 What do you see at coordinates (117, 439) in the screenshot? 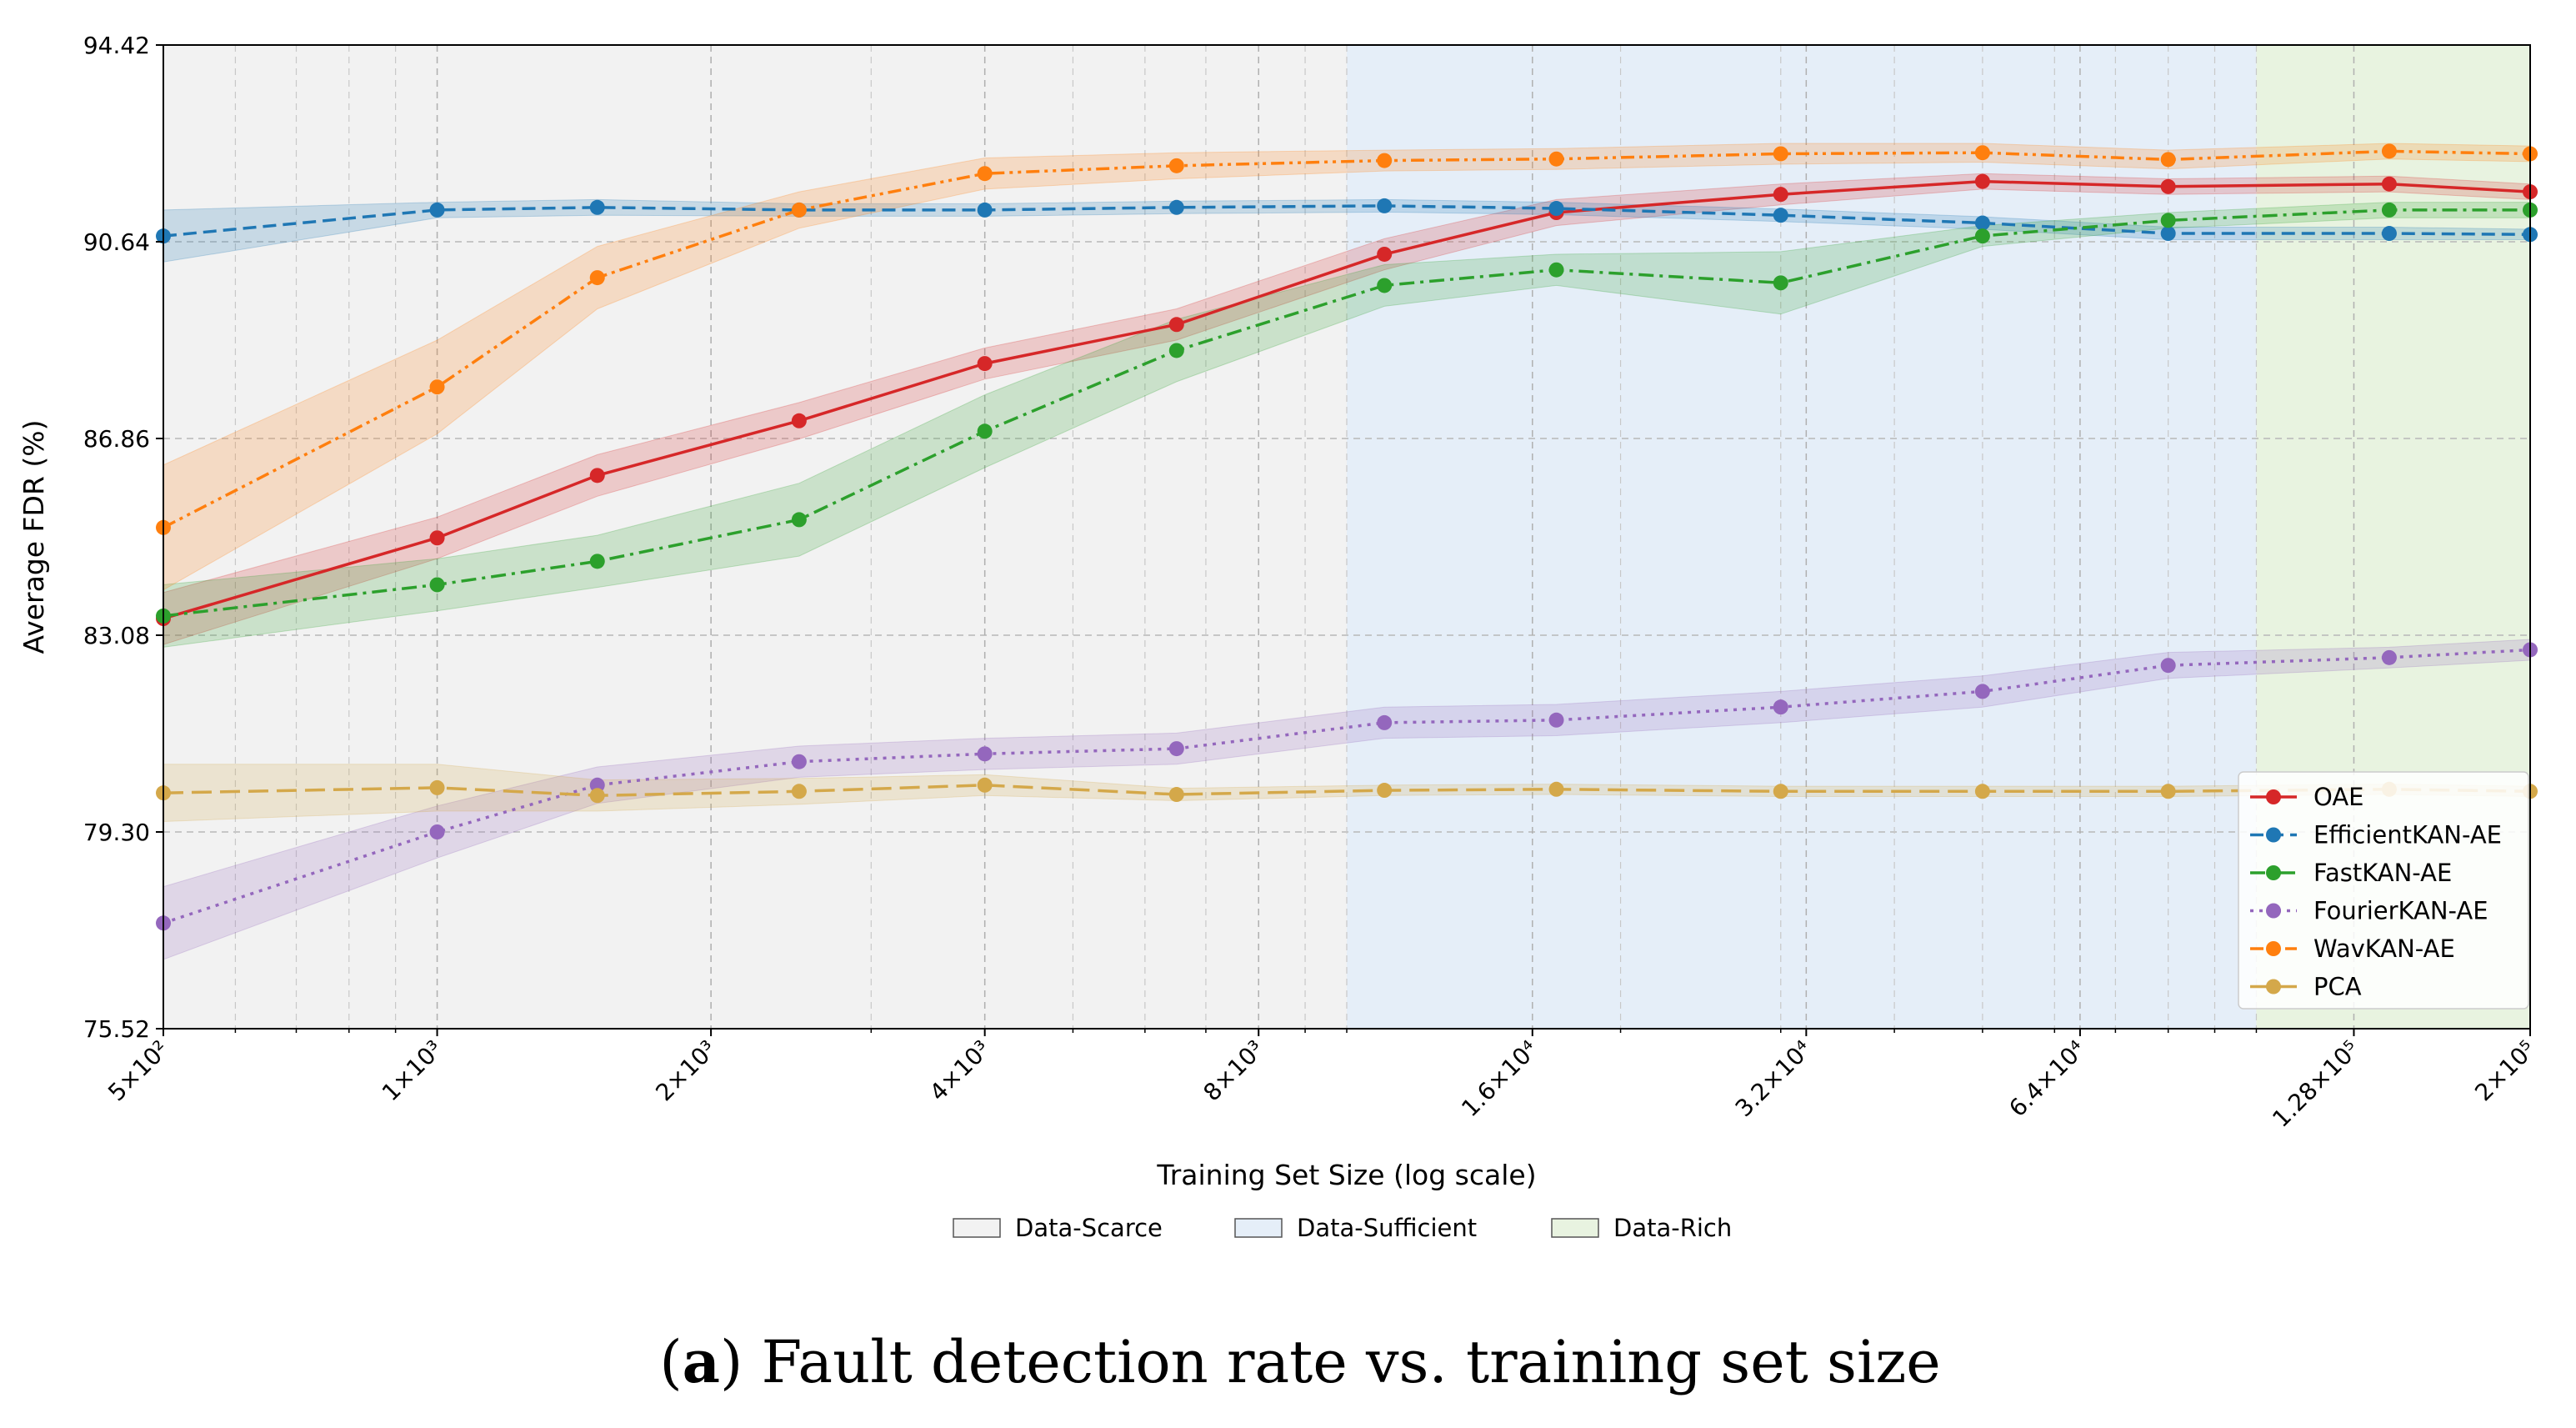
I see `y-tick-label: 86.86` at bounding box center [117, 439].